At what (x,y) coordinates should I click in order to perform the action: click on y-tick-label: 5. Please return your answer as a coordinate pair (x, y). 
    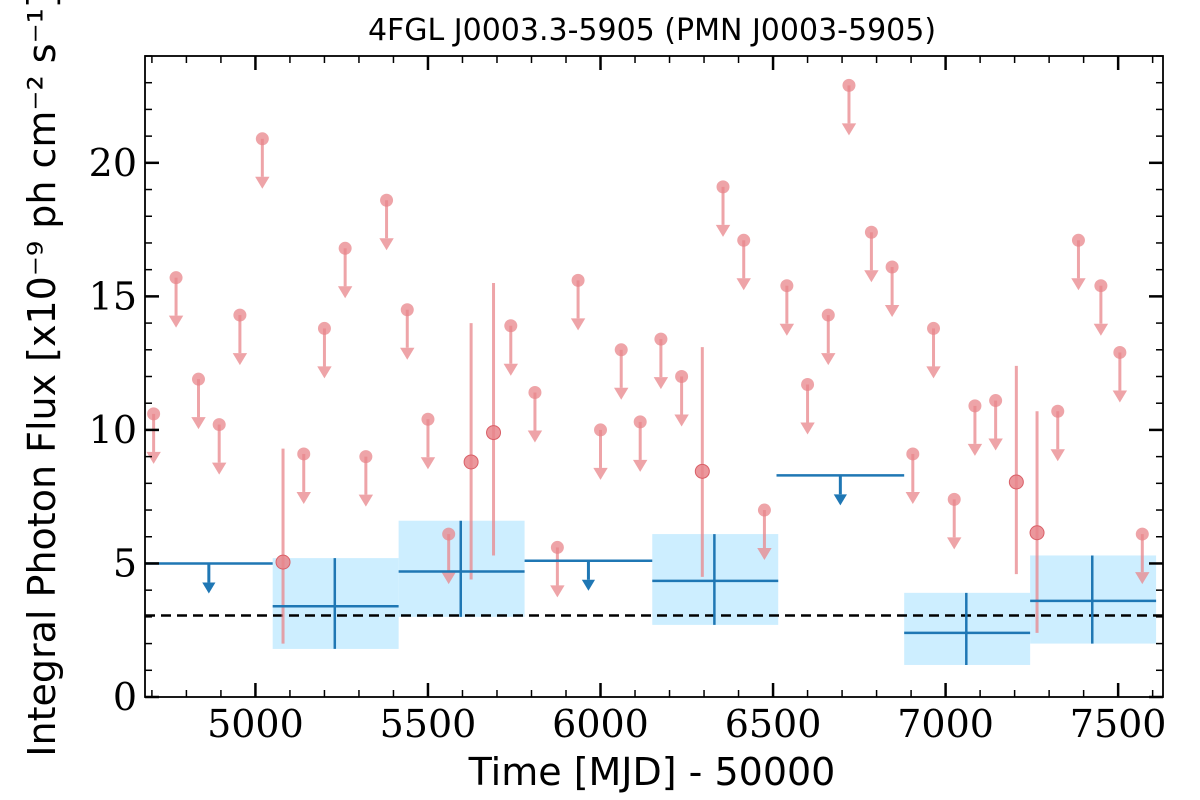
    Looking at the image, I should click on (125, 563).